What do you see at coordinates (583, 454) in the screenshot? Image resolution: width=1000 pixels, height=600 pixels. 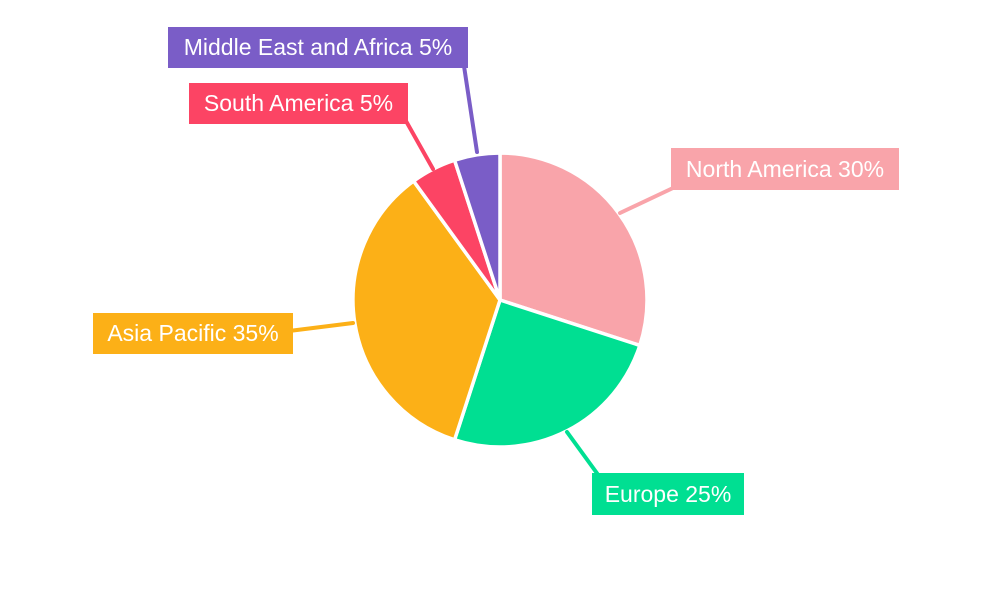 I see `leader-line-europe` at bounding box center [583, 454].